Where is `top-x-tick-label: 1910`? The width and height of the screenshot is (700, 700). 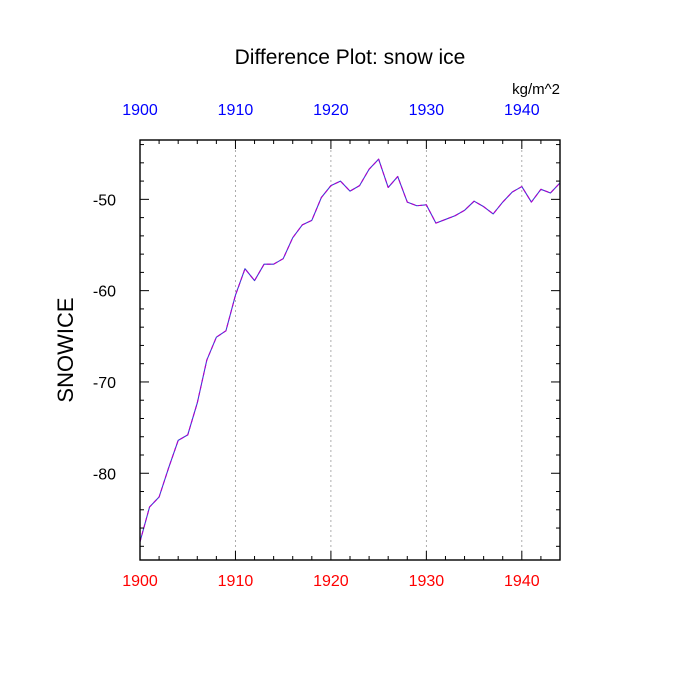
top-x-tick-label: 1910 is located at coordinates (236, 110).